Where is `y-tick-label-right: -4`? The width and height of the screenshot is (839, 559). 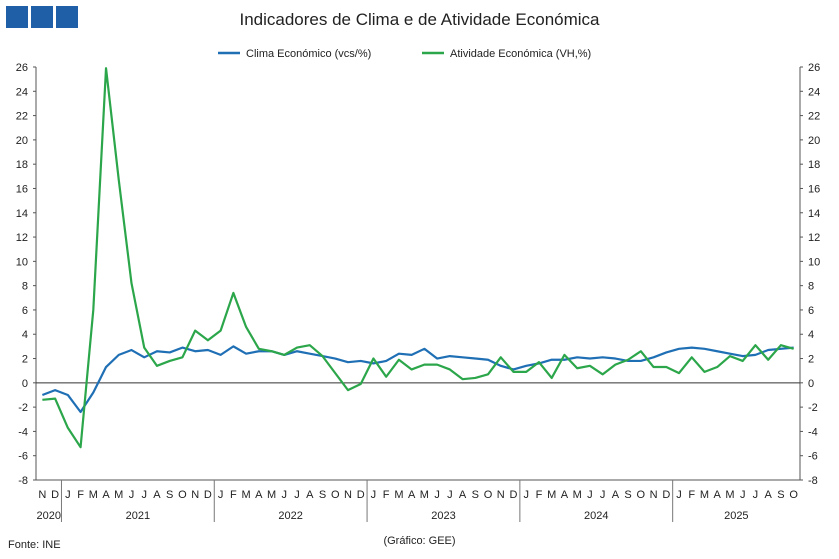
y-tick-label-right: -4 is located at coordinates (813, 432).